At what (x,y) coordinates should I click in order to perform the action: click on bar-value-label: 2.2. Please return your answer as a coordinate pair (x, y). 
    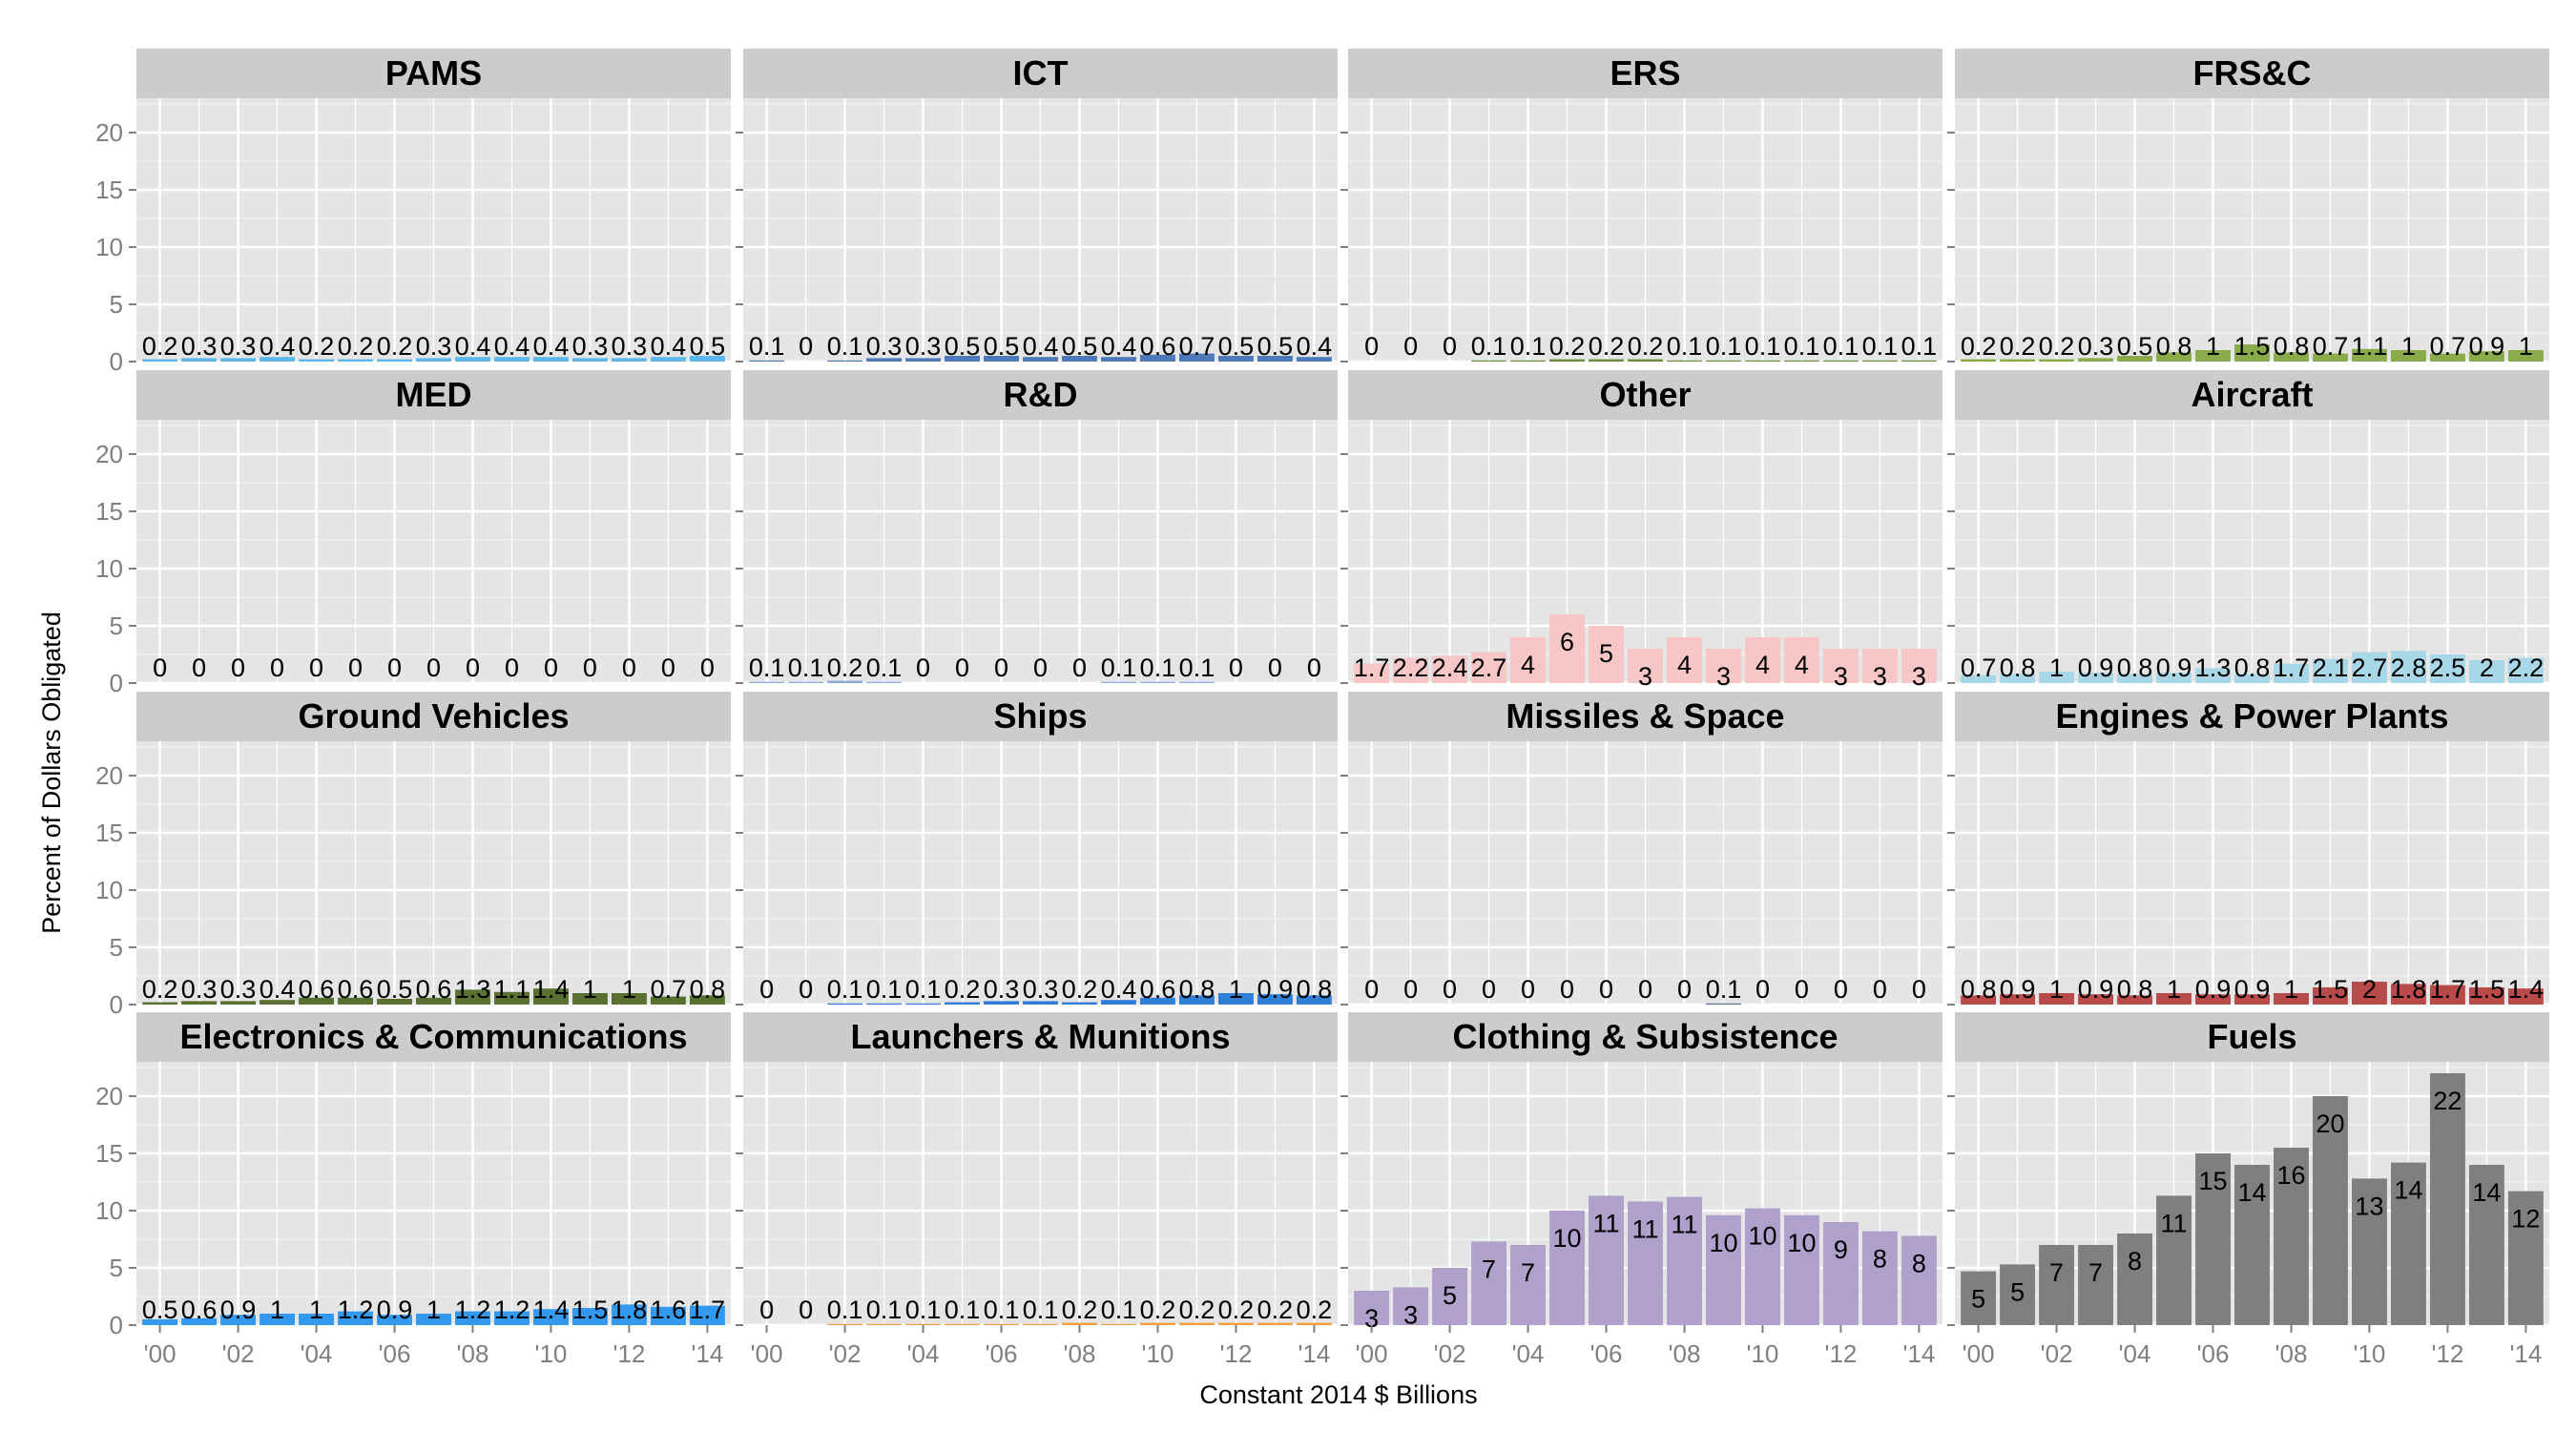
    Looking at the image, I should click on (1411, 667).